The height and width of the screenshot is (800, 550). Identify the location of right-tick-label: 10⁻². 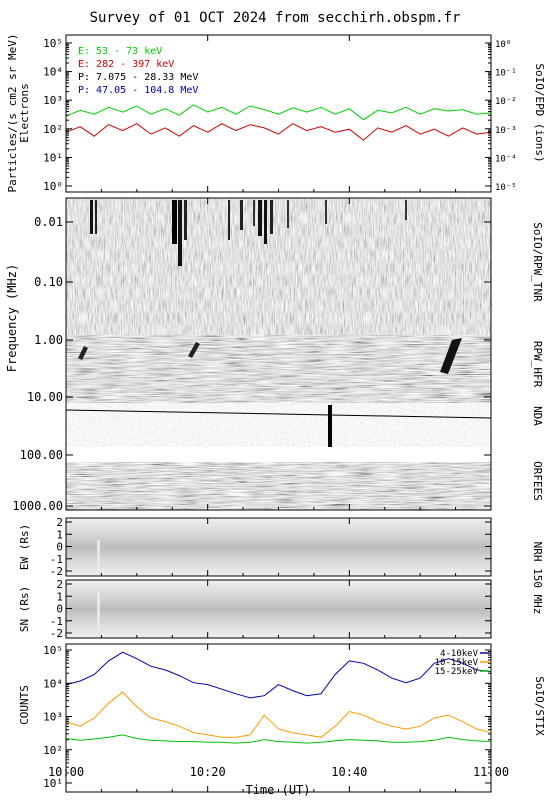
(506, 102).